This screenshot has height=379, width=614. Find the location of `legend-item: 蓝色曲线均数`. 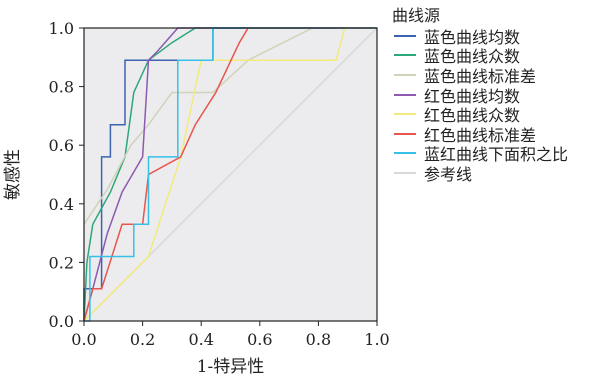

legend-item: 蓝色曲线均数 is located at coordinates (480, 36).